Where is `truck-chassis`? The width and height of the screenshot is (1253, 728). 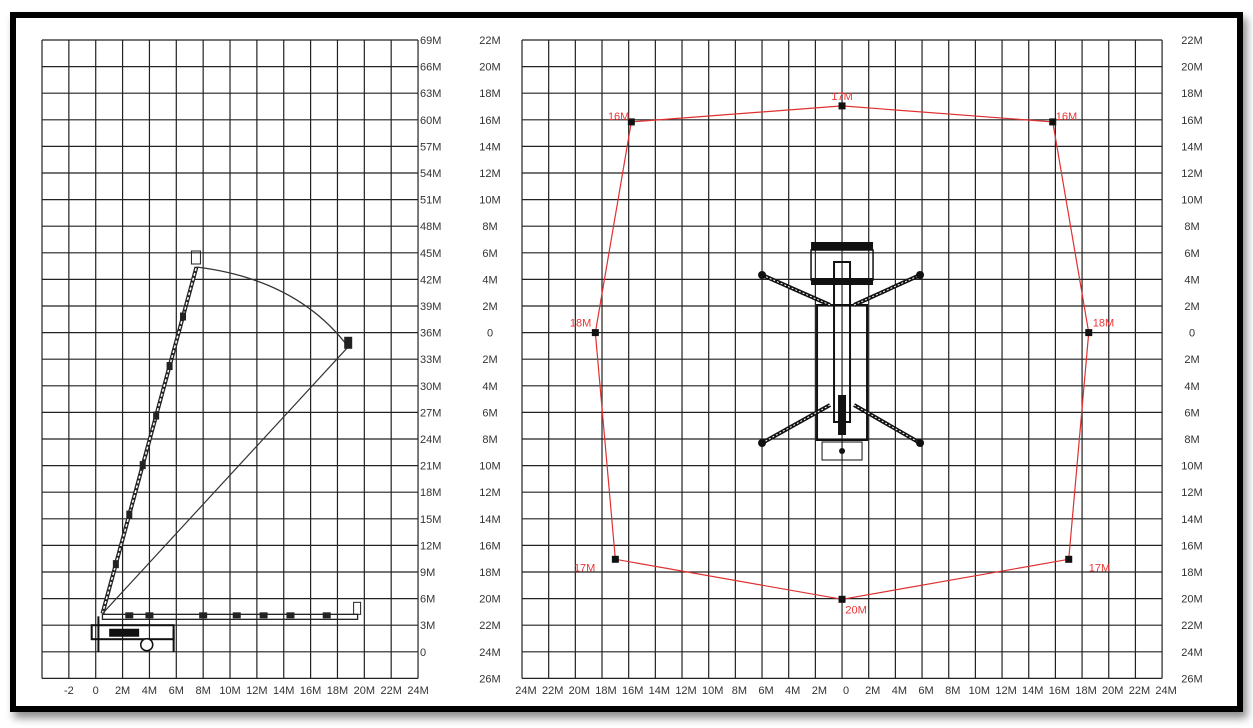
truck-chassis is located at coordinates (842, 372).